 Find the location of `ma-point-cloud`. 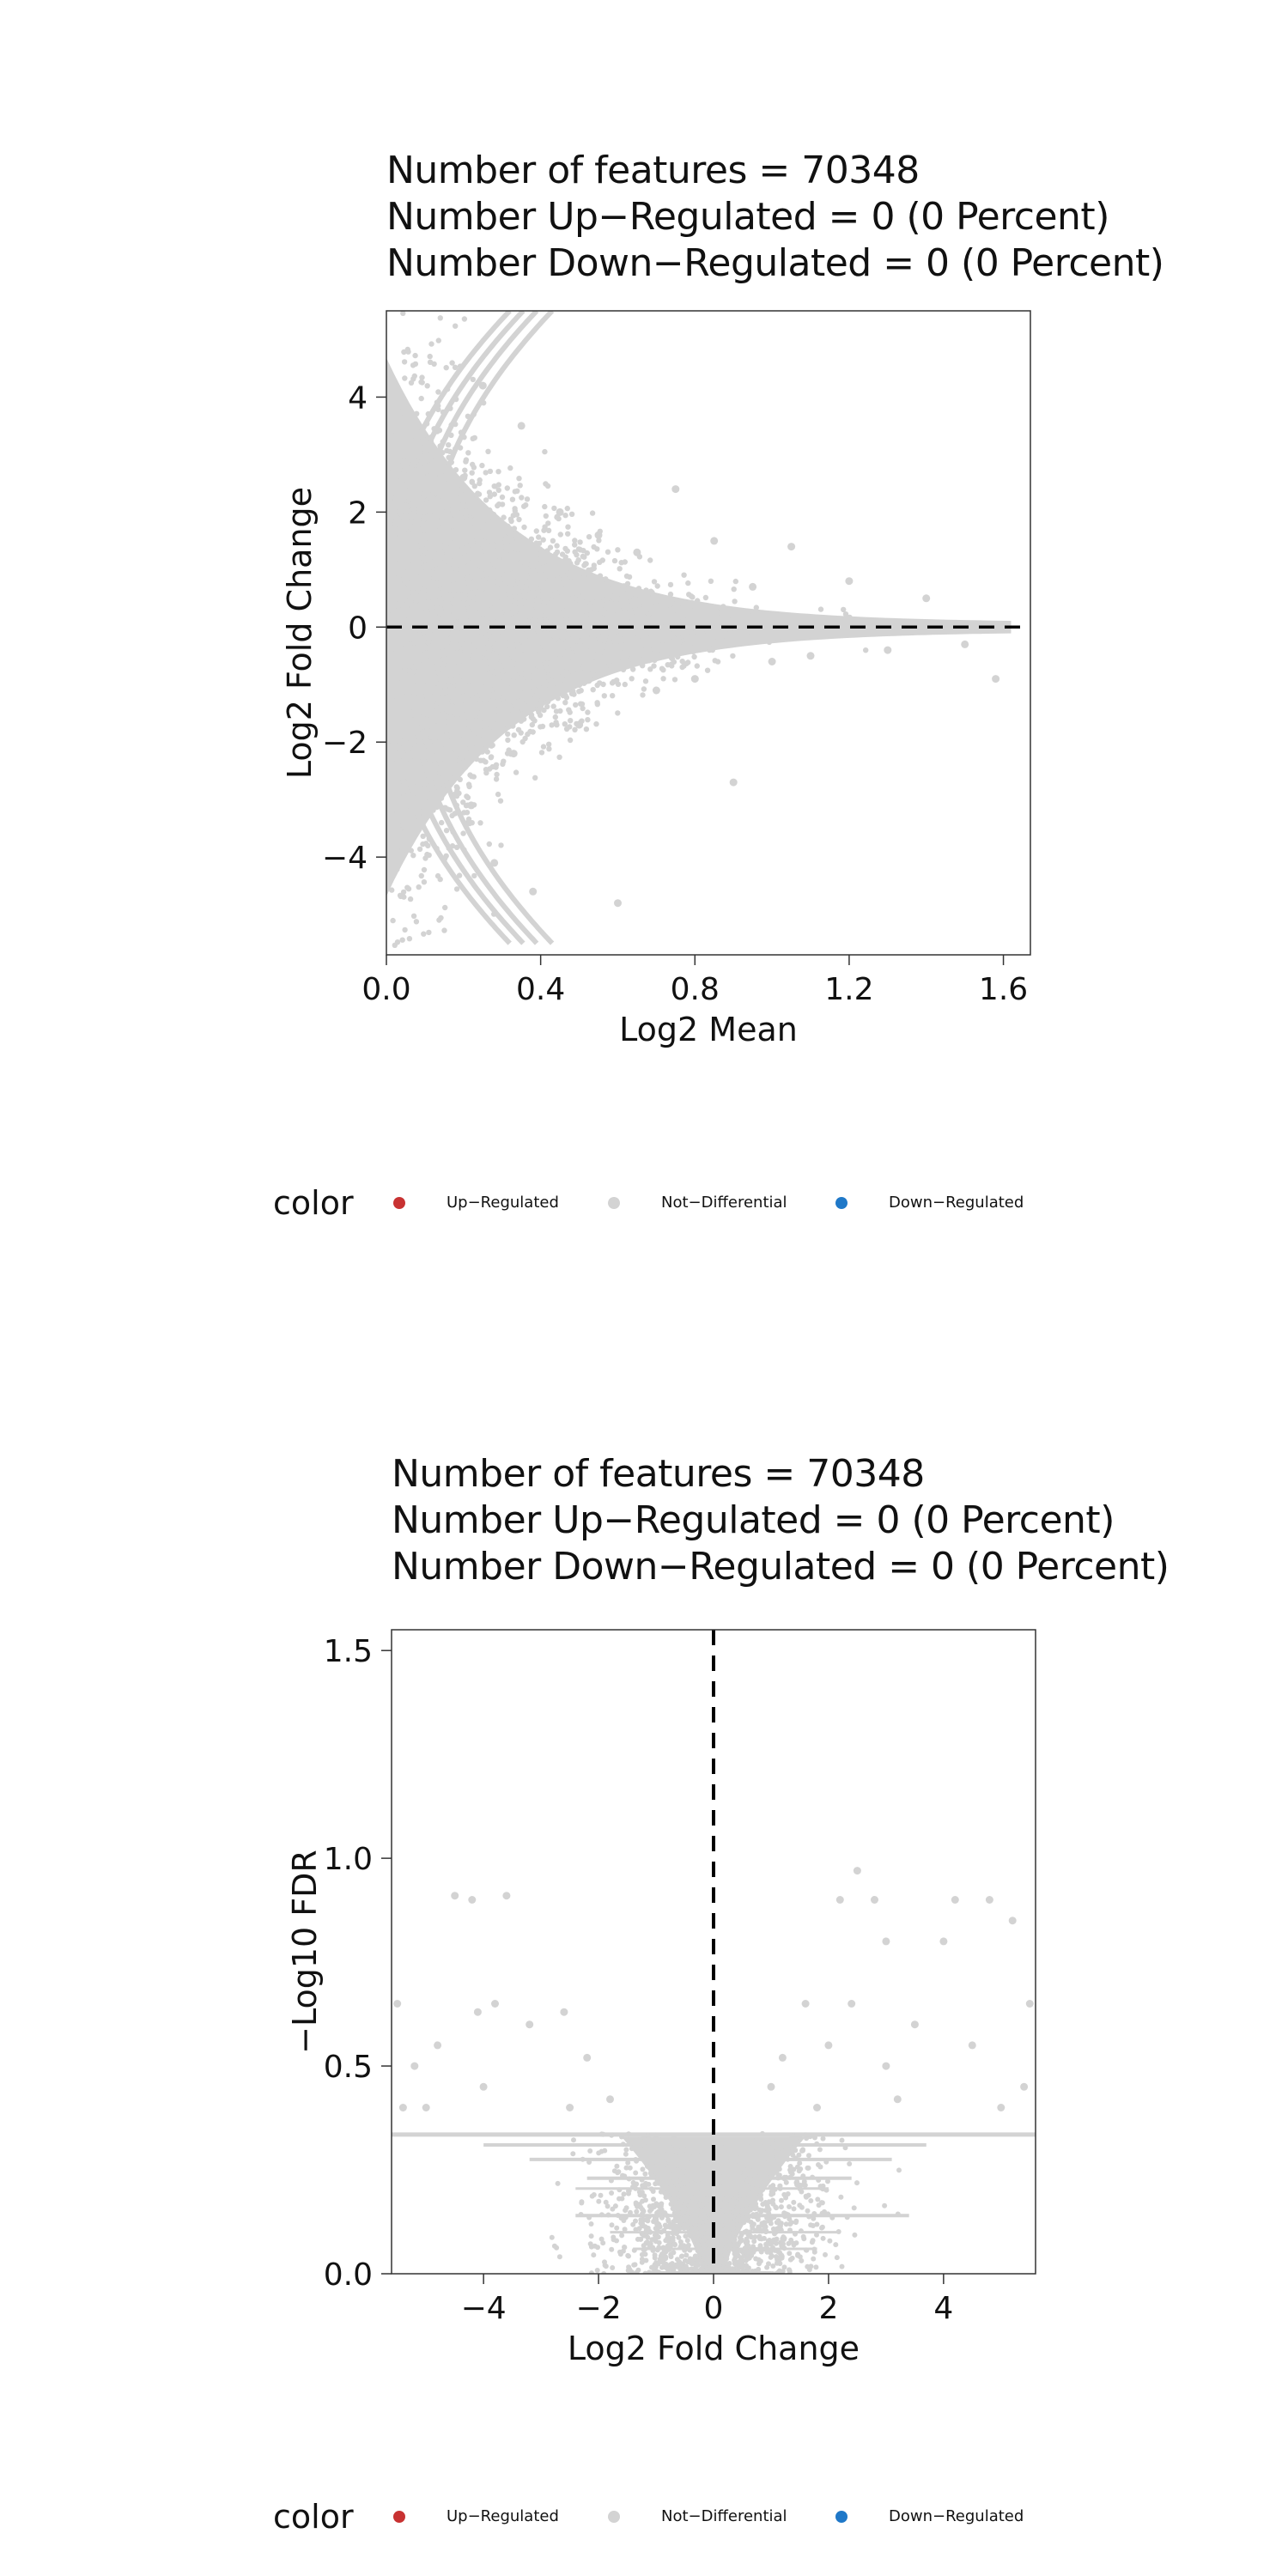

ma-point-cloud is located at coordinates (699, 630).